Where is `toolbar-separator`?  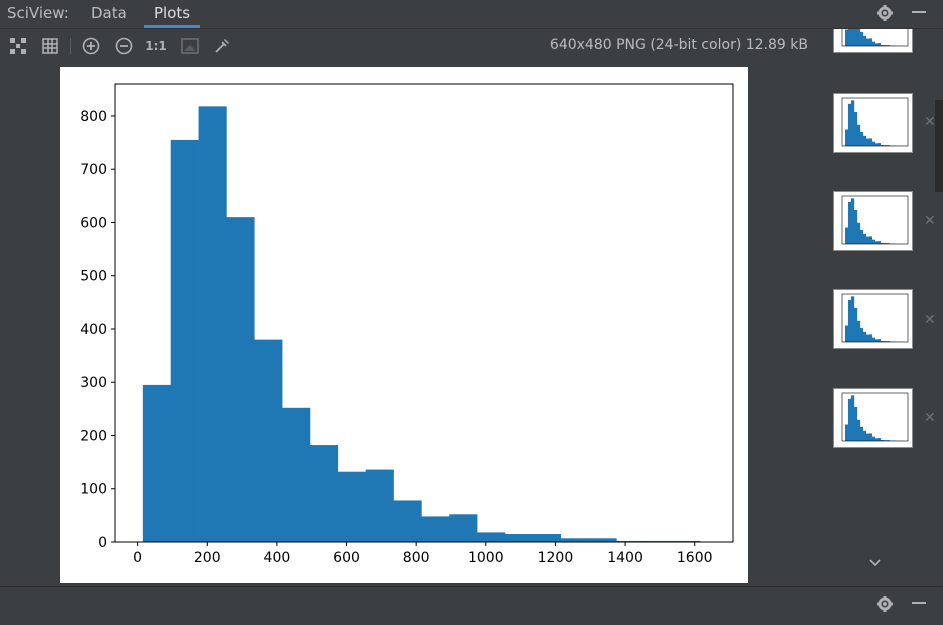
toolbar-separator is located at coordinates (70, 46).